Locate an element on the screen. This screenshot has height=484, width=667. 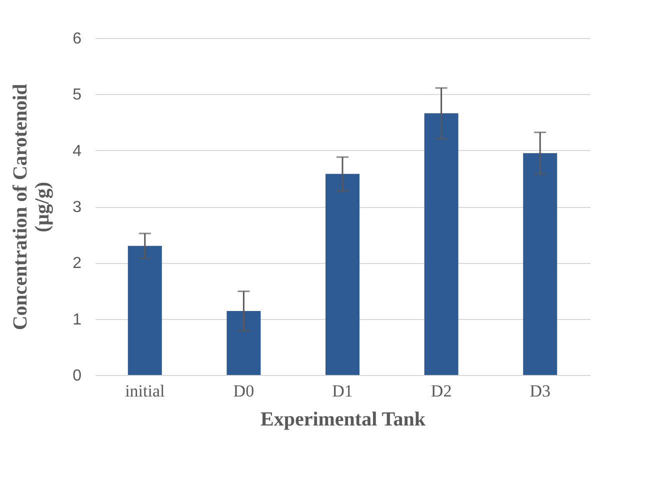
y-tick-label: 0 is located at coordinates (77, 376).